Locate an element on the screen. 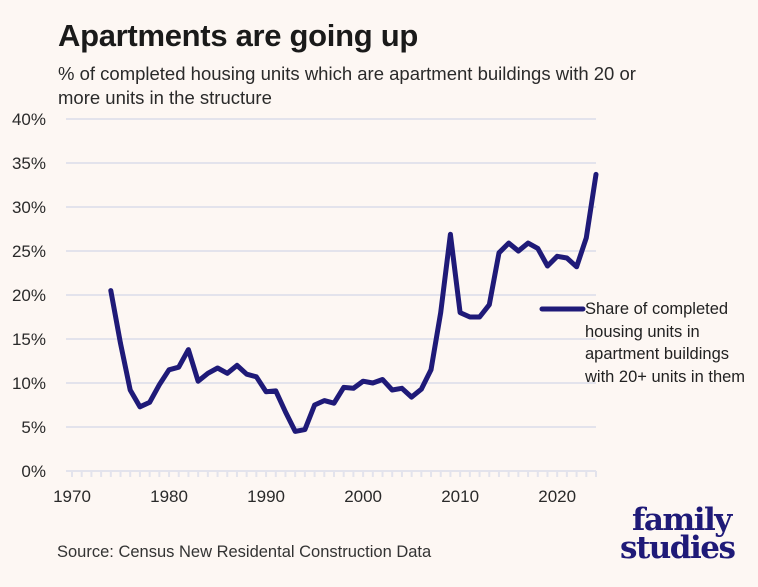 This screenshot has height=587, width=758. x-tick-label: 1970 is located at coordinates (72, 496).